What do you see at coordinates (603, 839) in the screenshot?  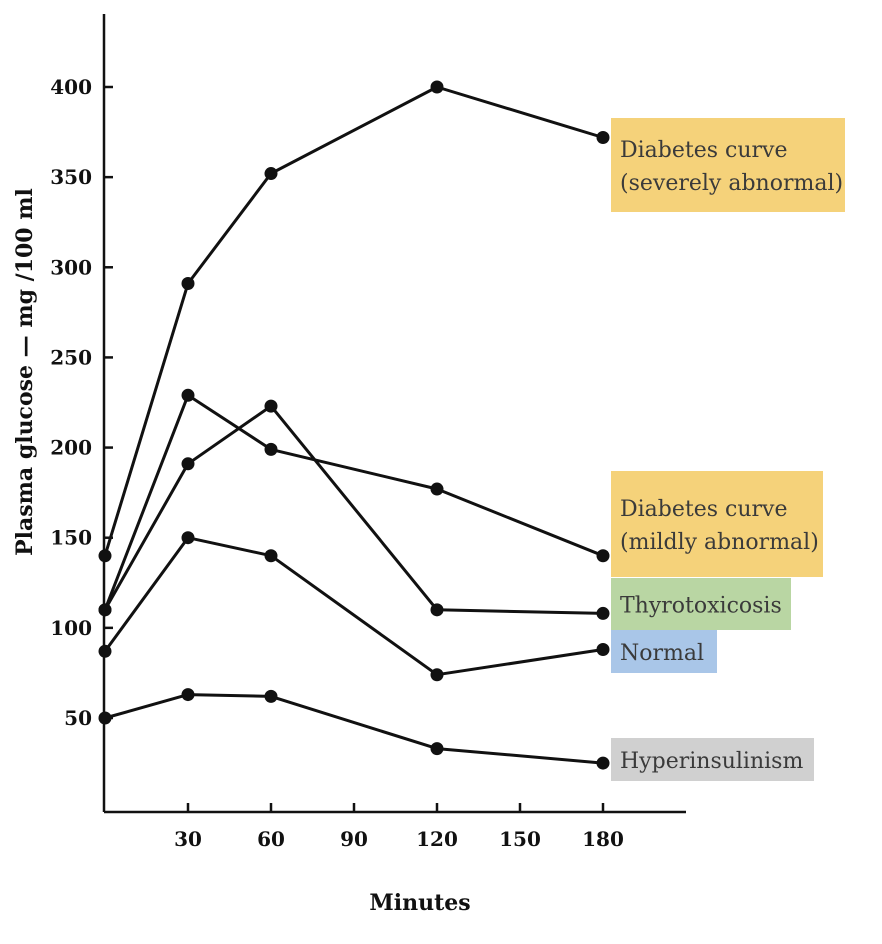 I see `x-tick-label: 180` at bounding box center [603, 839].